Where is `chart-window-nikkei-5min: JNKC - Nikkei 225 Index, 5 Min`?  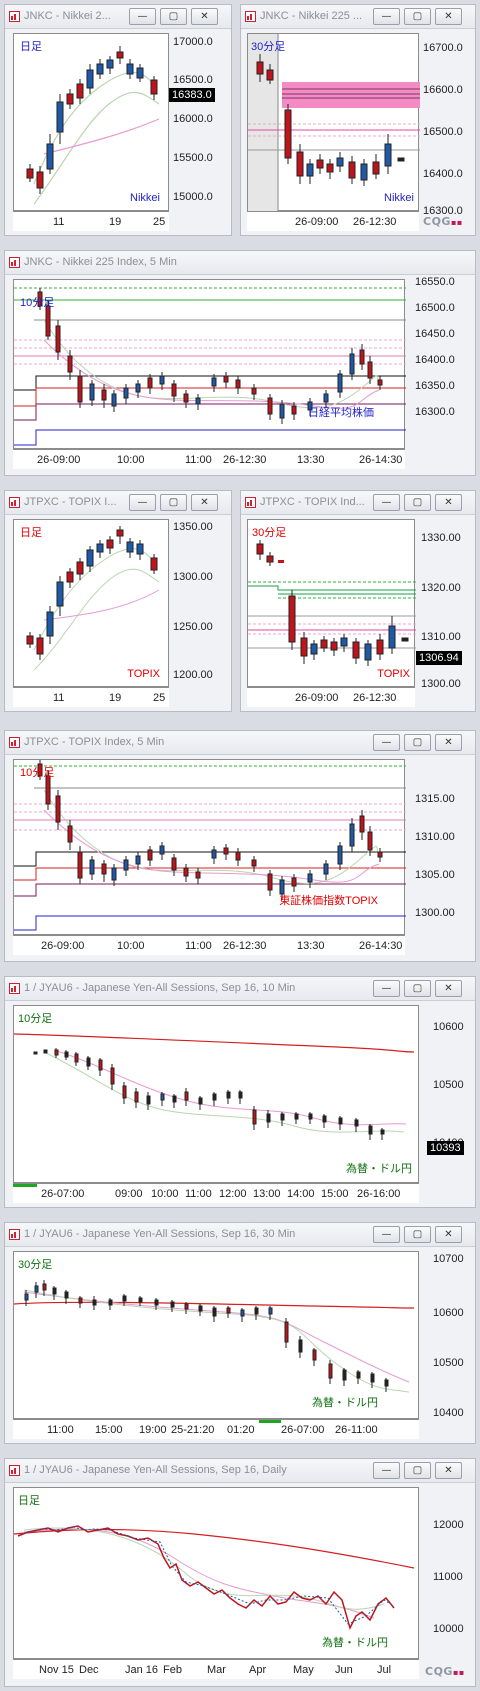
chart-window-nikkei-5min: JNKC - Nikkei 225 Index, 5 Min is located at coordinates (240, 363).